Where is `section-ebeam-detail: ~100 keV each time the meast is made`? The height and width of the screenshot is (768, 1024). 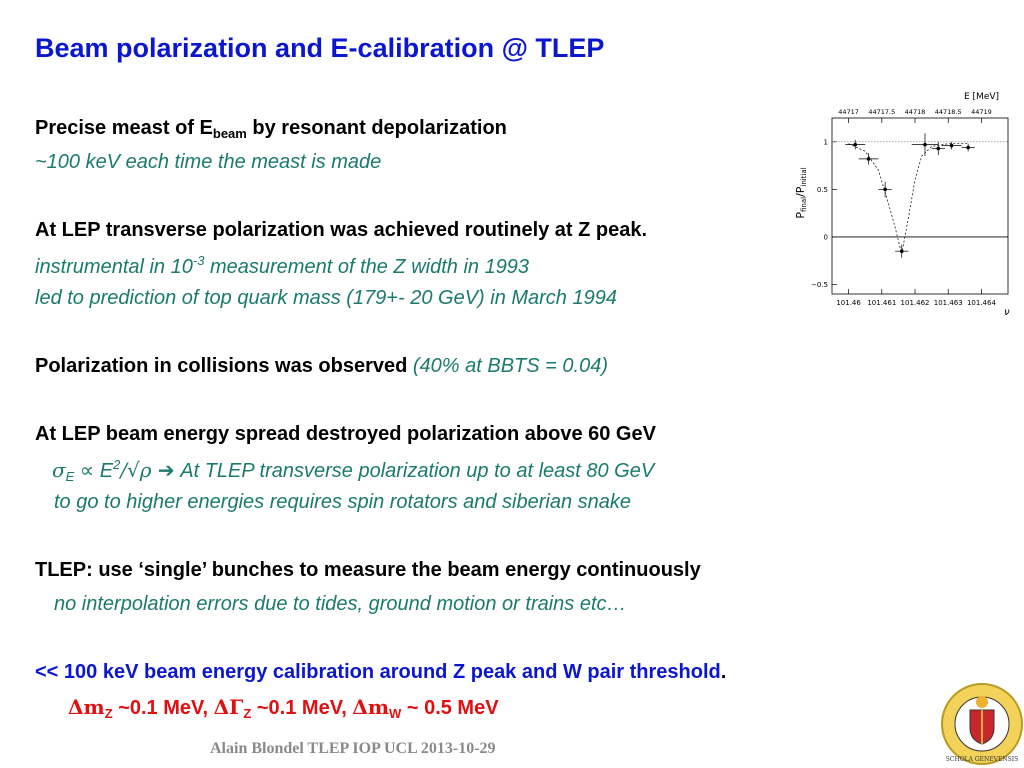 section-ebeam-detail: ~100 keV each time the meast is made is located at coordinates (208, 162).